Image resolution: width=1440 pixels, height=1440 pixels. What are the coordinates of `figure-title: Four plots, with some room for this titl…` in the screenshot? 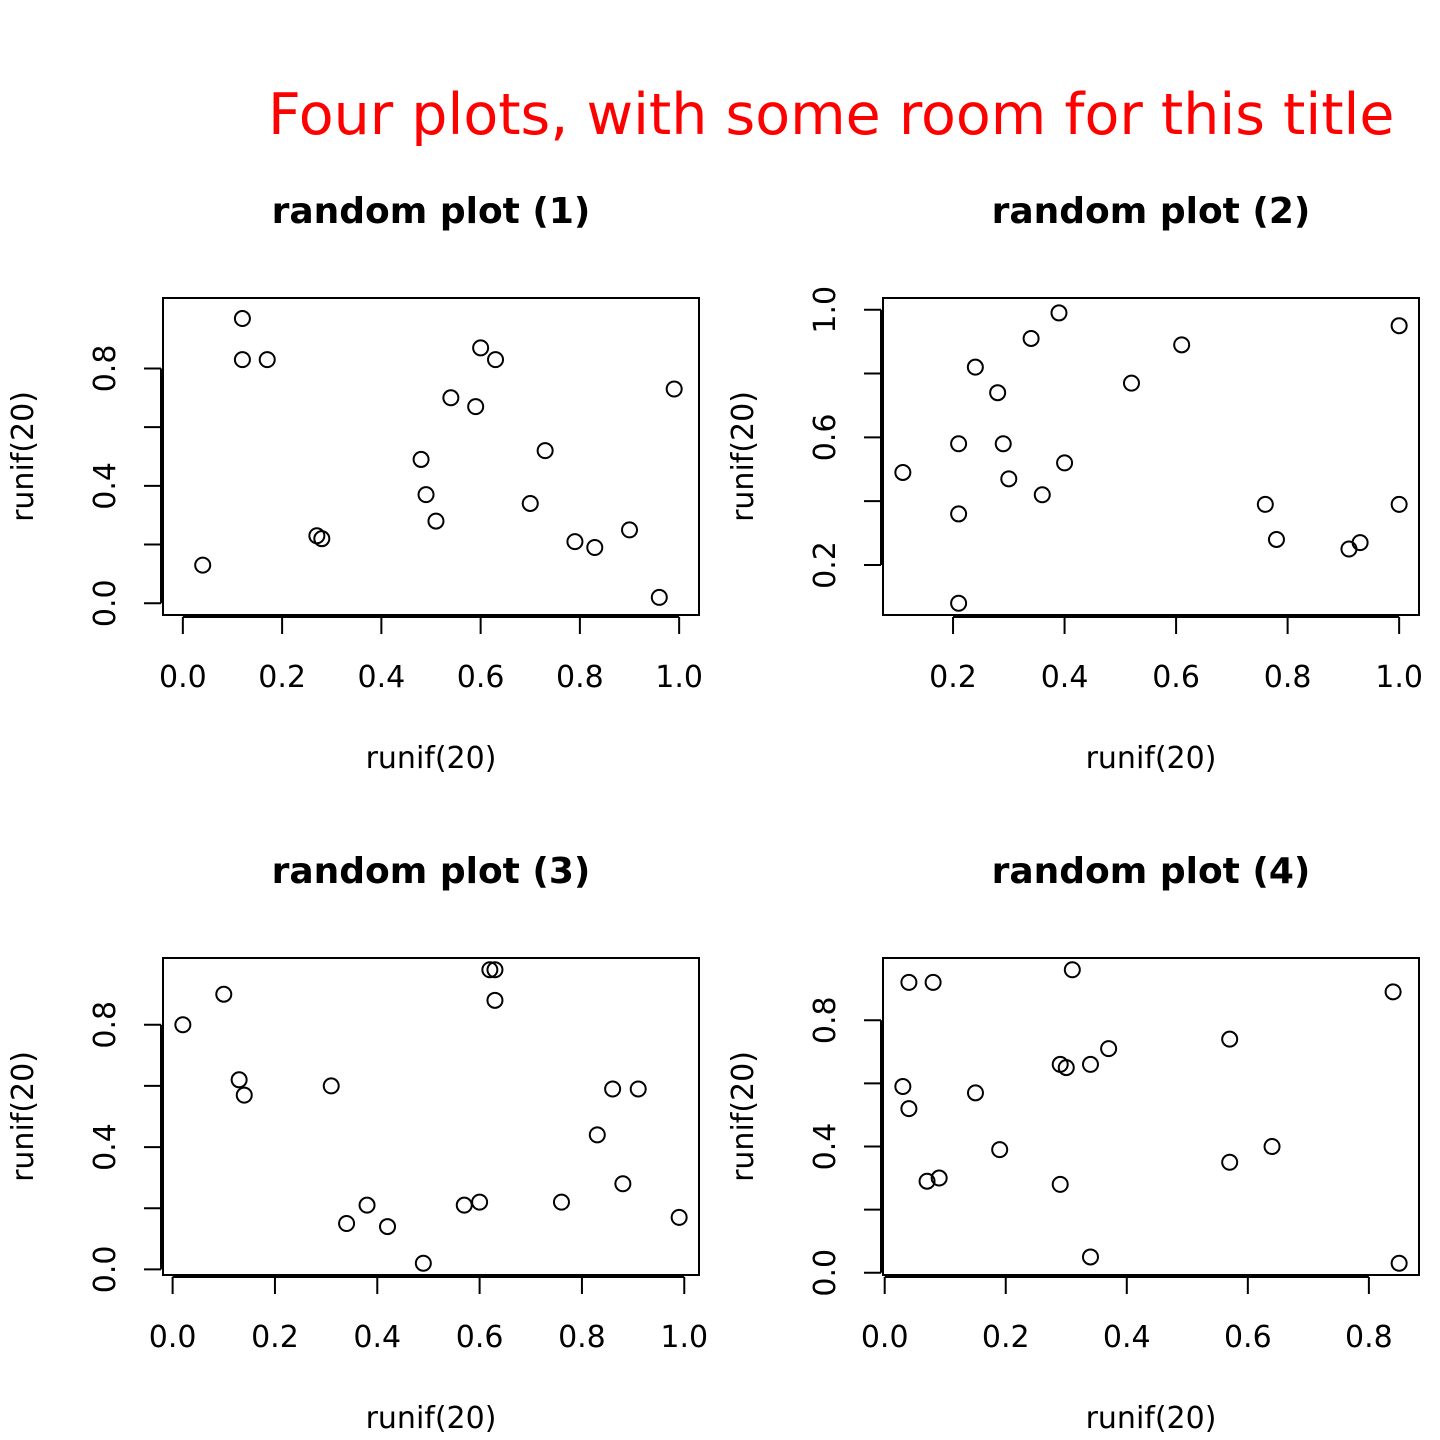 It's located at (831, 115).